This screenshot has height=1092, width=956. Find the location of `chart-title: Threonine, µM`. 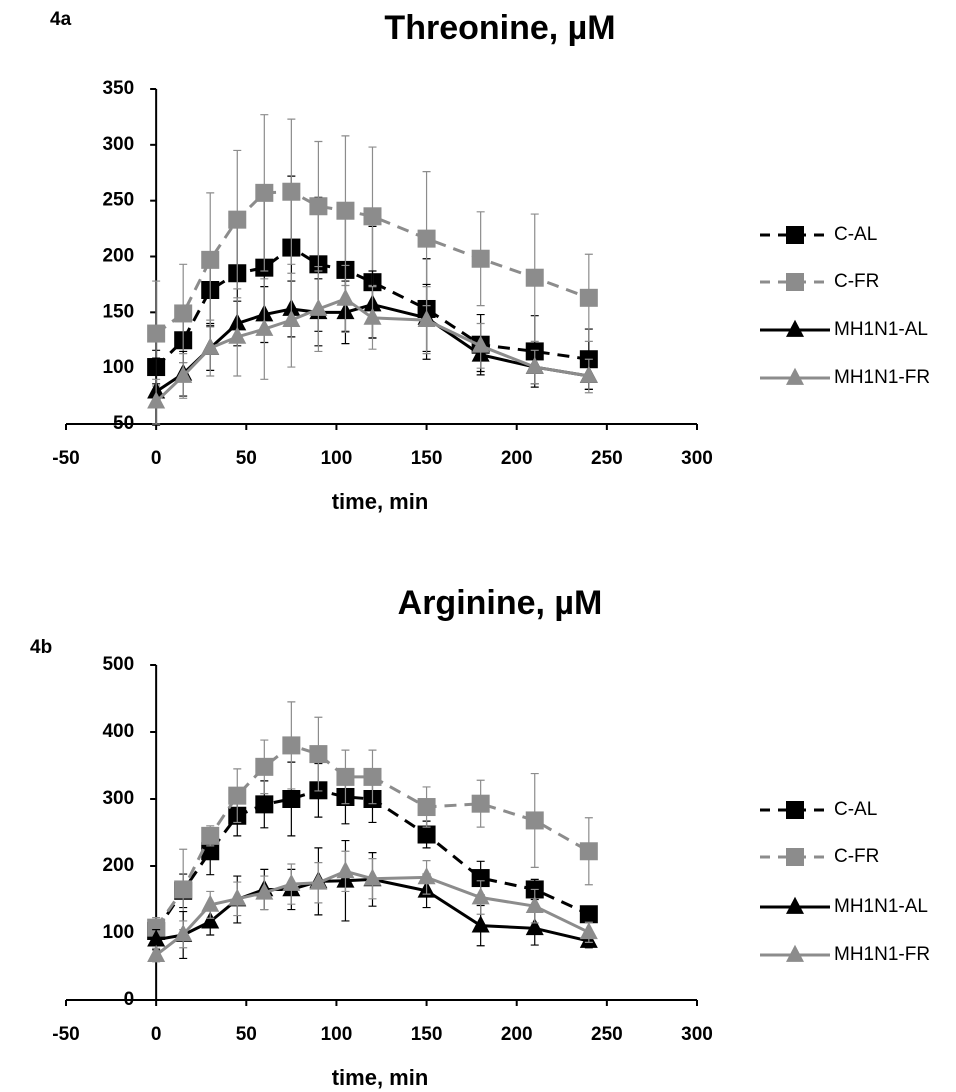

chart-title: Threonine, µM is located at coordinates (499, 28).